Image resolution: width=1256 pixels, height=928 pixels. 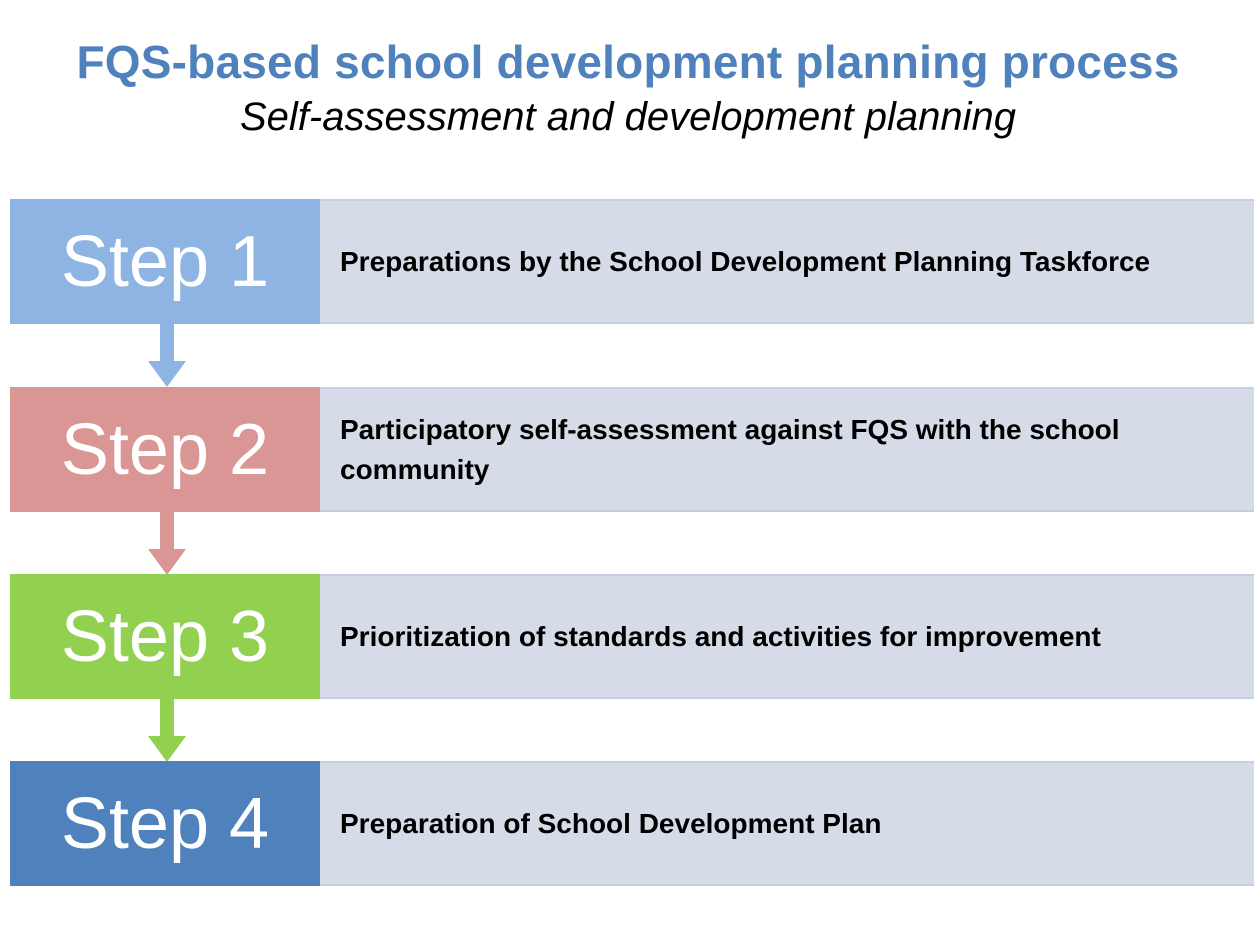 I want to click on step-label: Step 4, so click(x=165, y=823).